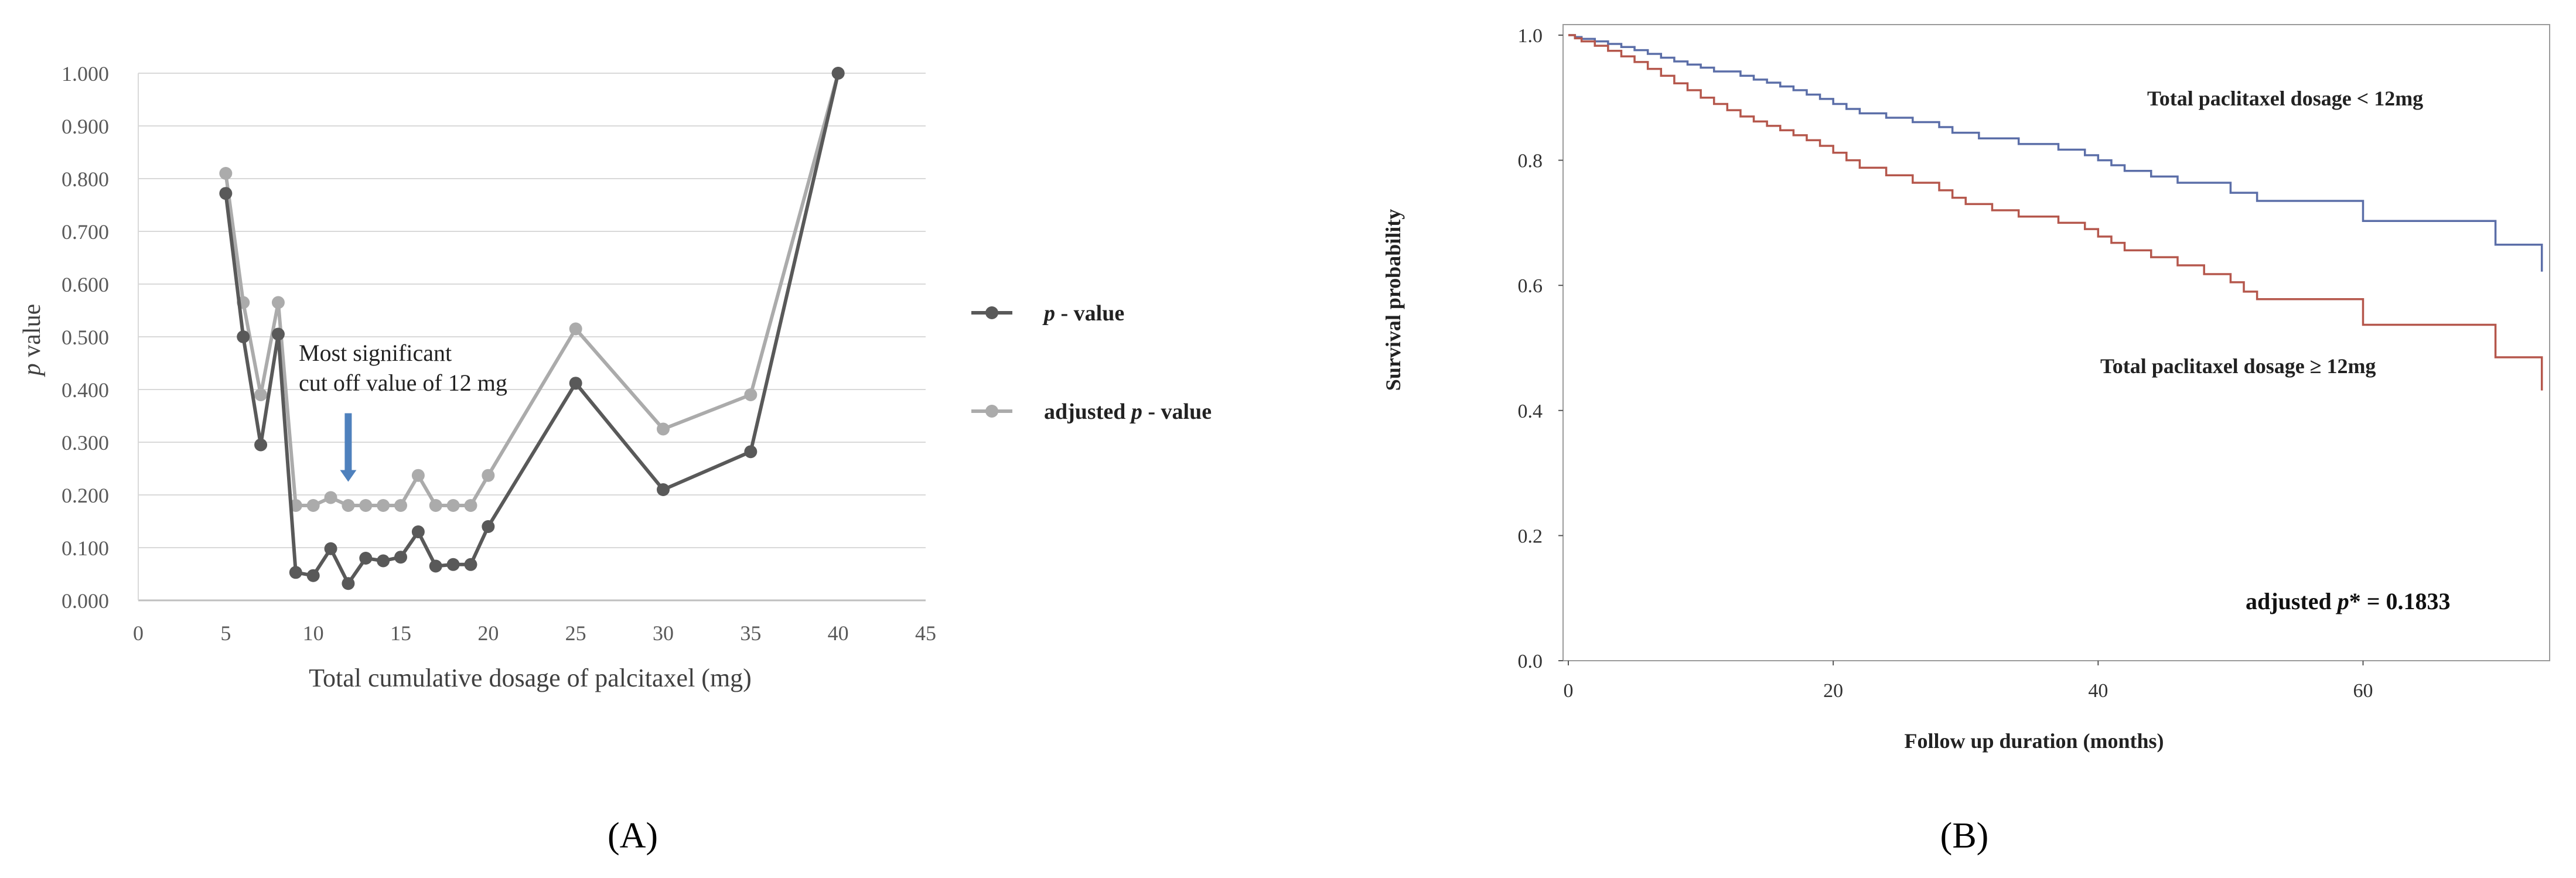 Image resolution: width=2576 pixels, height=878 pixels. I want to click on panel-a-y-tick-label: 0.000, so click(85, 601).